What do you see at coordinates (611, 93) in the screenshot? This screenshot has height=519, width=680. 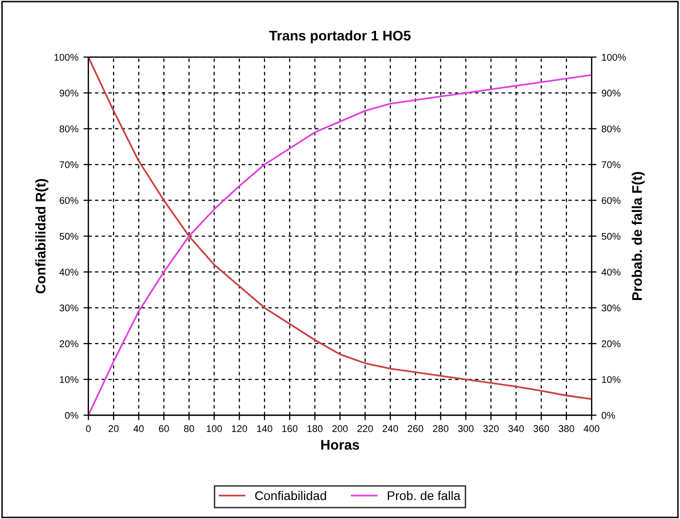 I see `y2-tick-label: 90%` at bounding box center [611, 93].